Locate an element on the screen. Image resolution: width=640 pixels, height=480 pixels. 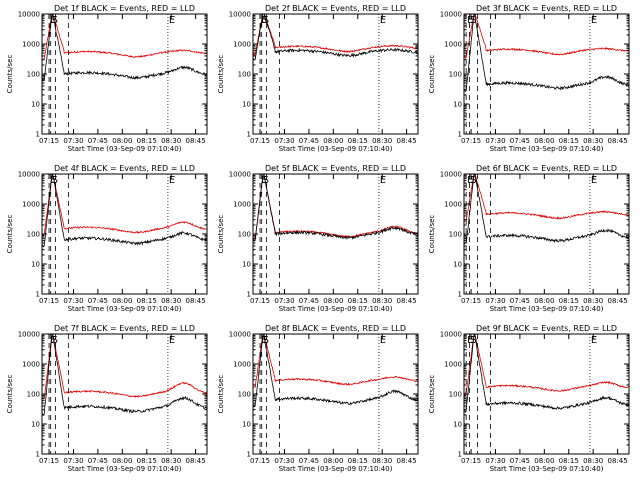
panel-title: Det 2f BLACK = Events, RED = LLD is located at coordinates (335, 8).